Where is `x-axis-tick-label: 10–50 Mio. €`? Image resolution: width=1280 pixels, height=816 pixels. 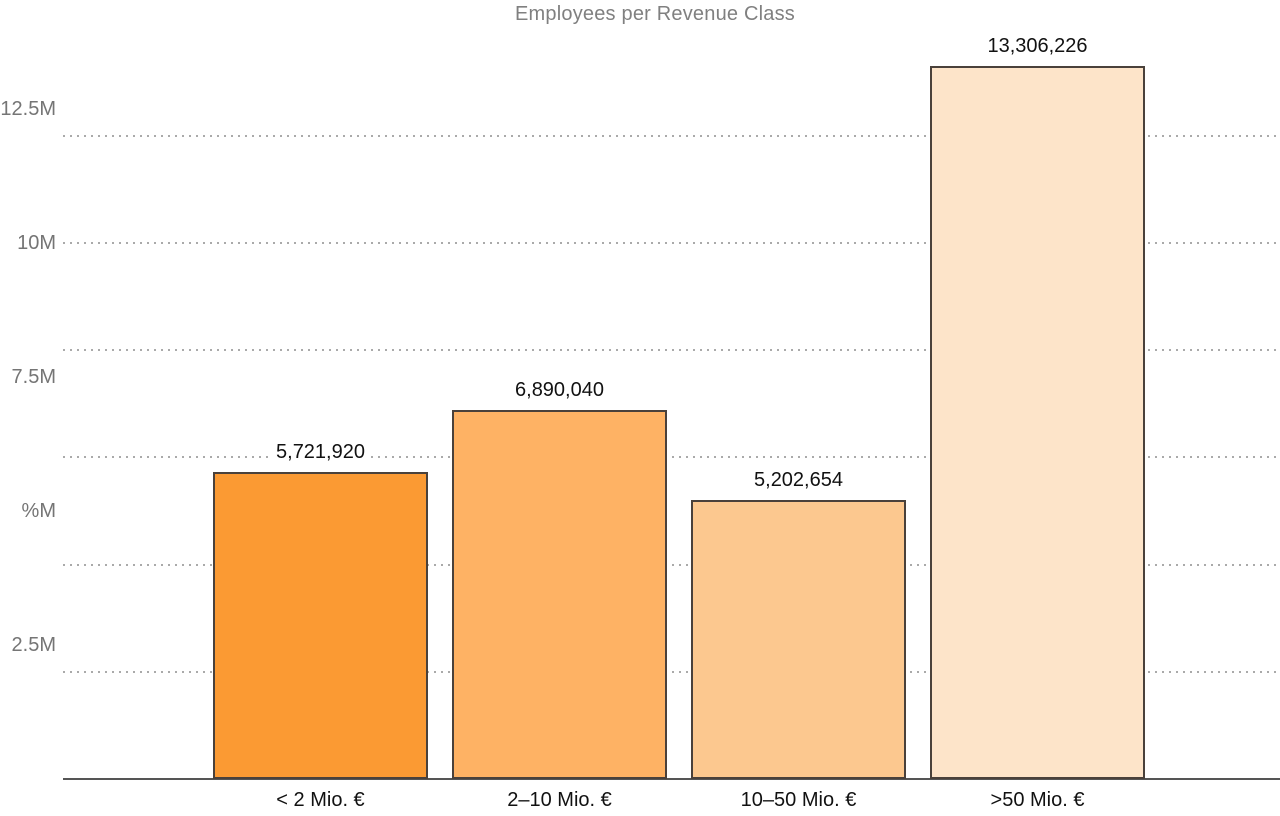 x-axis-tick-label: 10–50 Mio. € is located at coordinates (798, 800).